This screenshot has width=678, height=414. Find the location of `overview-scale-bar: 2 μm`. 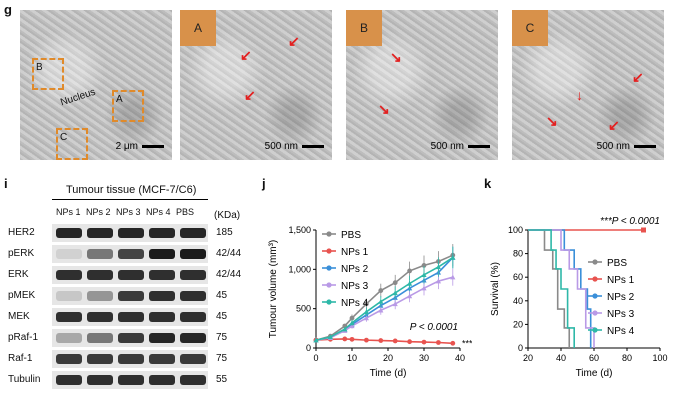

overview-scale-bar: 2 μm is located at coordinates (140, 146).